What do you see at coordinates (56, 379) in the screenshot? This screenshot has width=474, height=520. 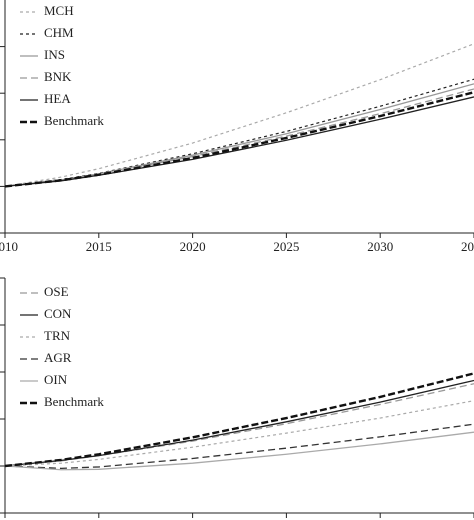 I see `legend-label: OIN` at bounding box center [56, 379].